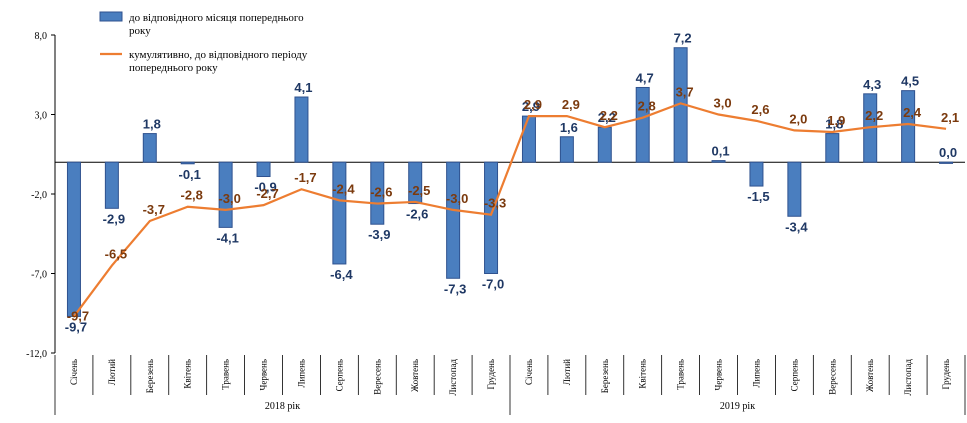 The width and height of the screenshot is (967, 423). I want to click on legend-bar-label: до відповідного місяця попереднього, so click(216, 18).